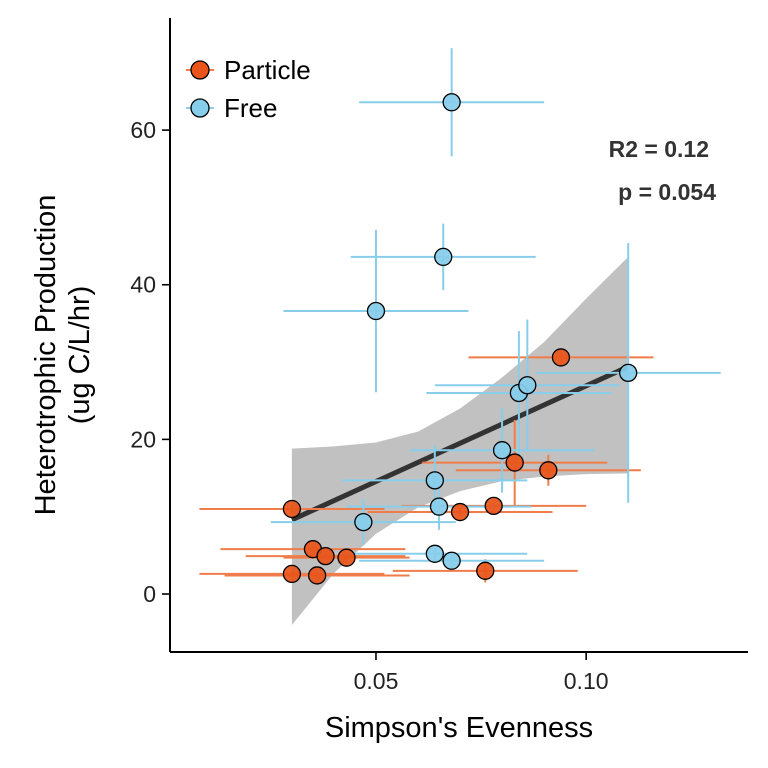 The height and width of the screenshot is (768, 768). What do you see at coordinates (376, 681) in the screenshot?
I see `x-tick-label-0: 0.05` at bounding box center [376, 681].